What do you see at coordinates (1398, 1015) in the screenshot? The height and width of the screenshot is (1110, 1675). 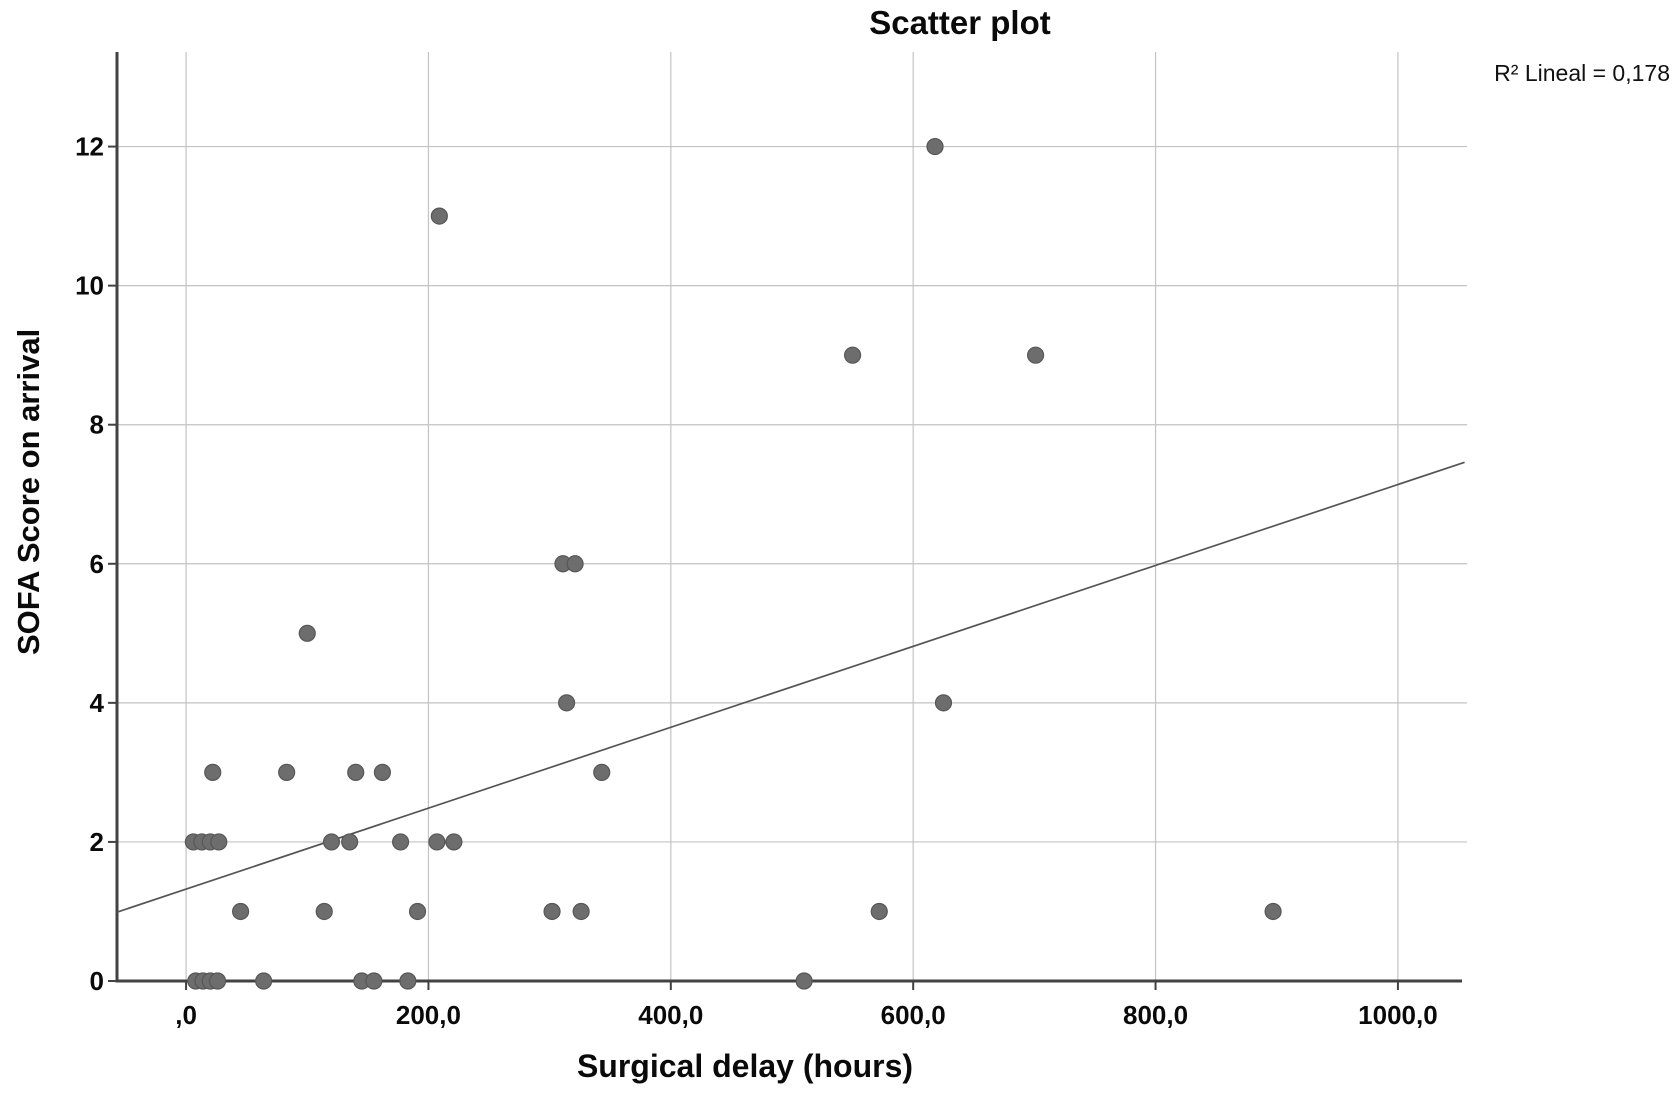 I see `x-tick-label: 1000,0` at bounding box center [1398, 1015].